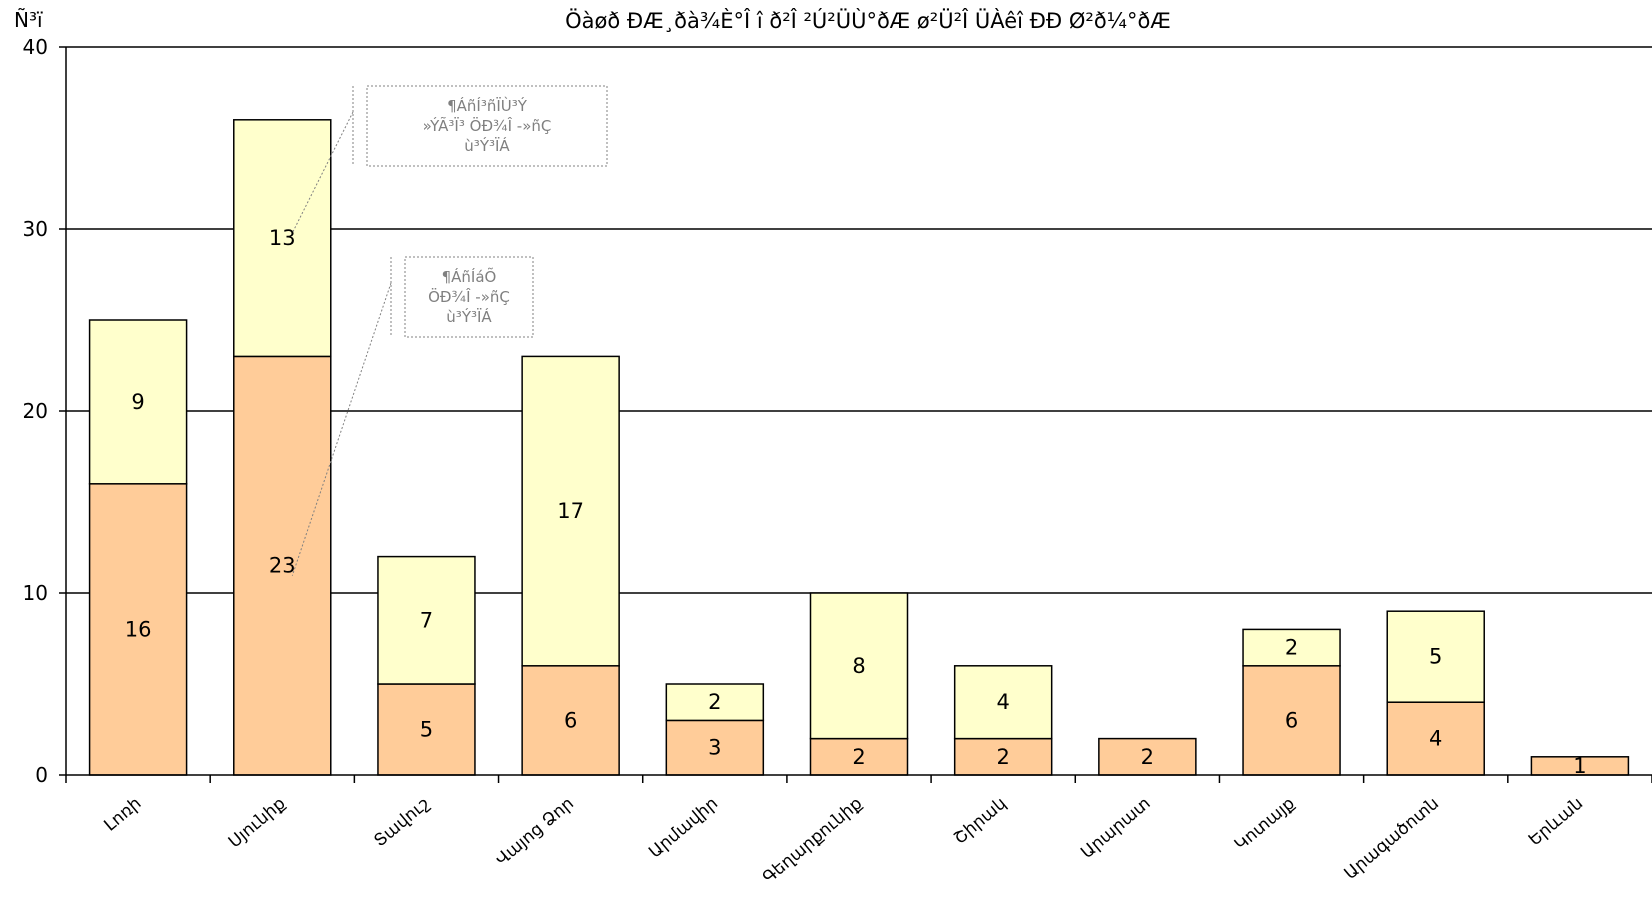 This screenshot has width=1652, height=913. I want to click on y-tick-label: 20, so click(35, 411).